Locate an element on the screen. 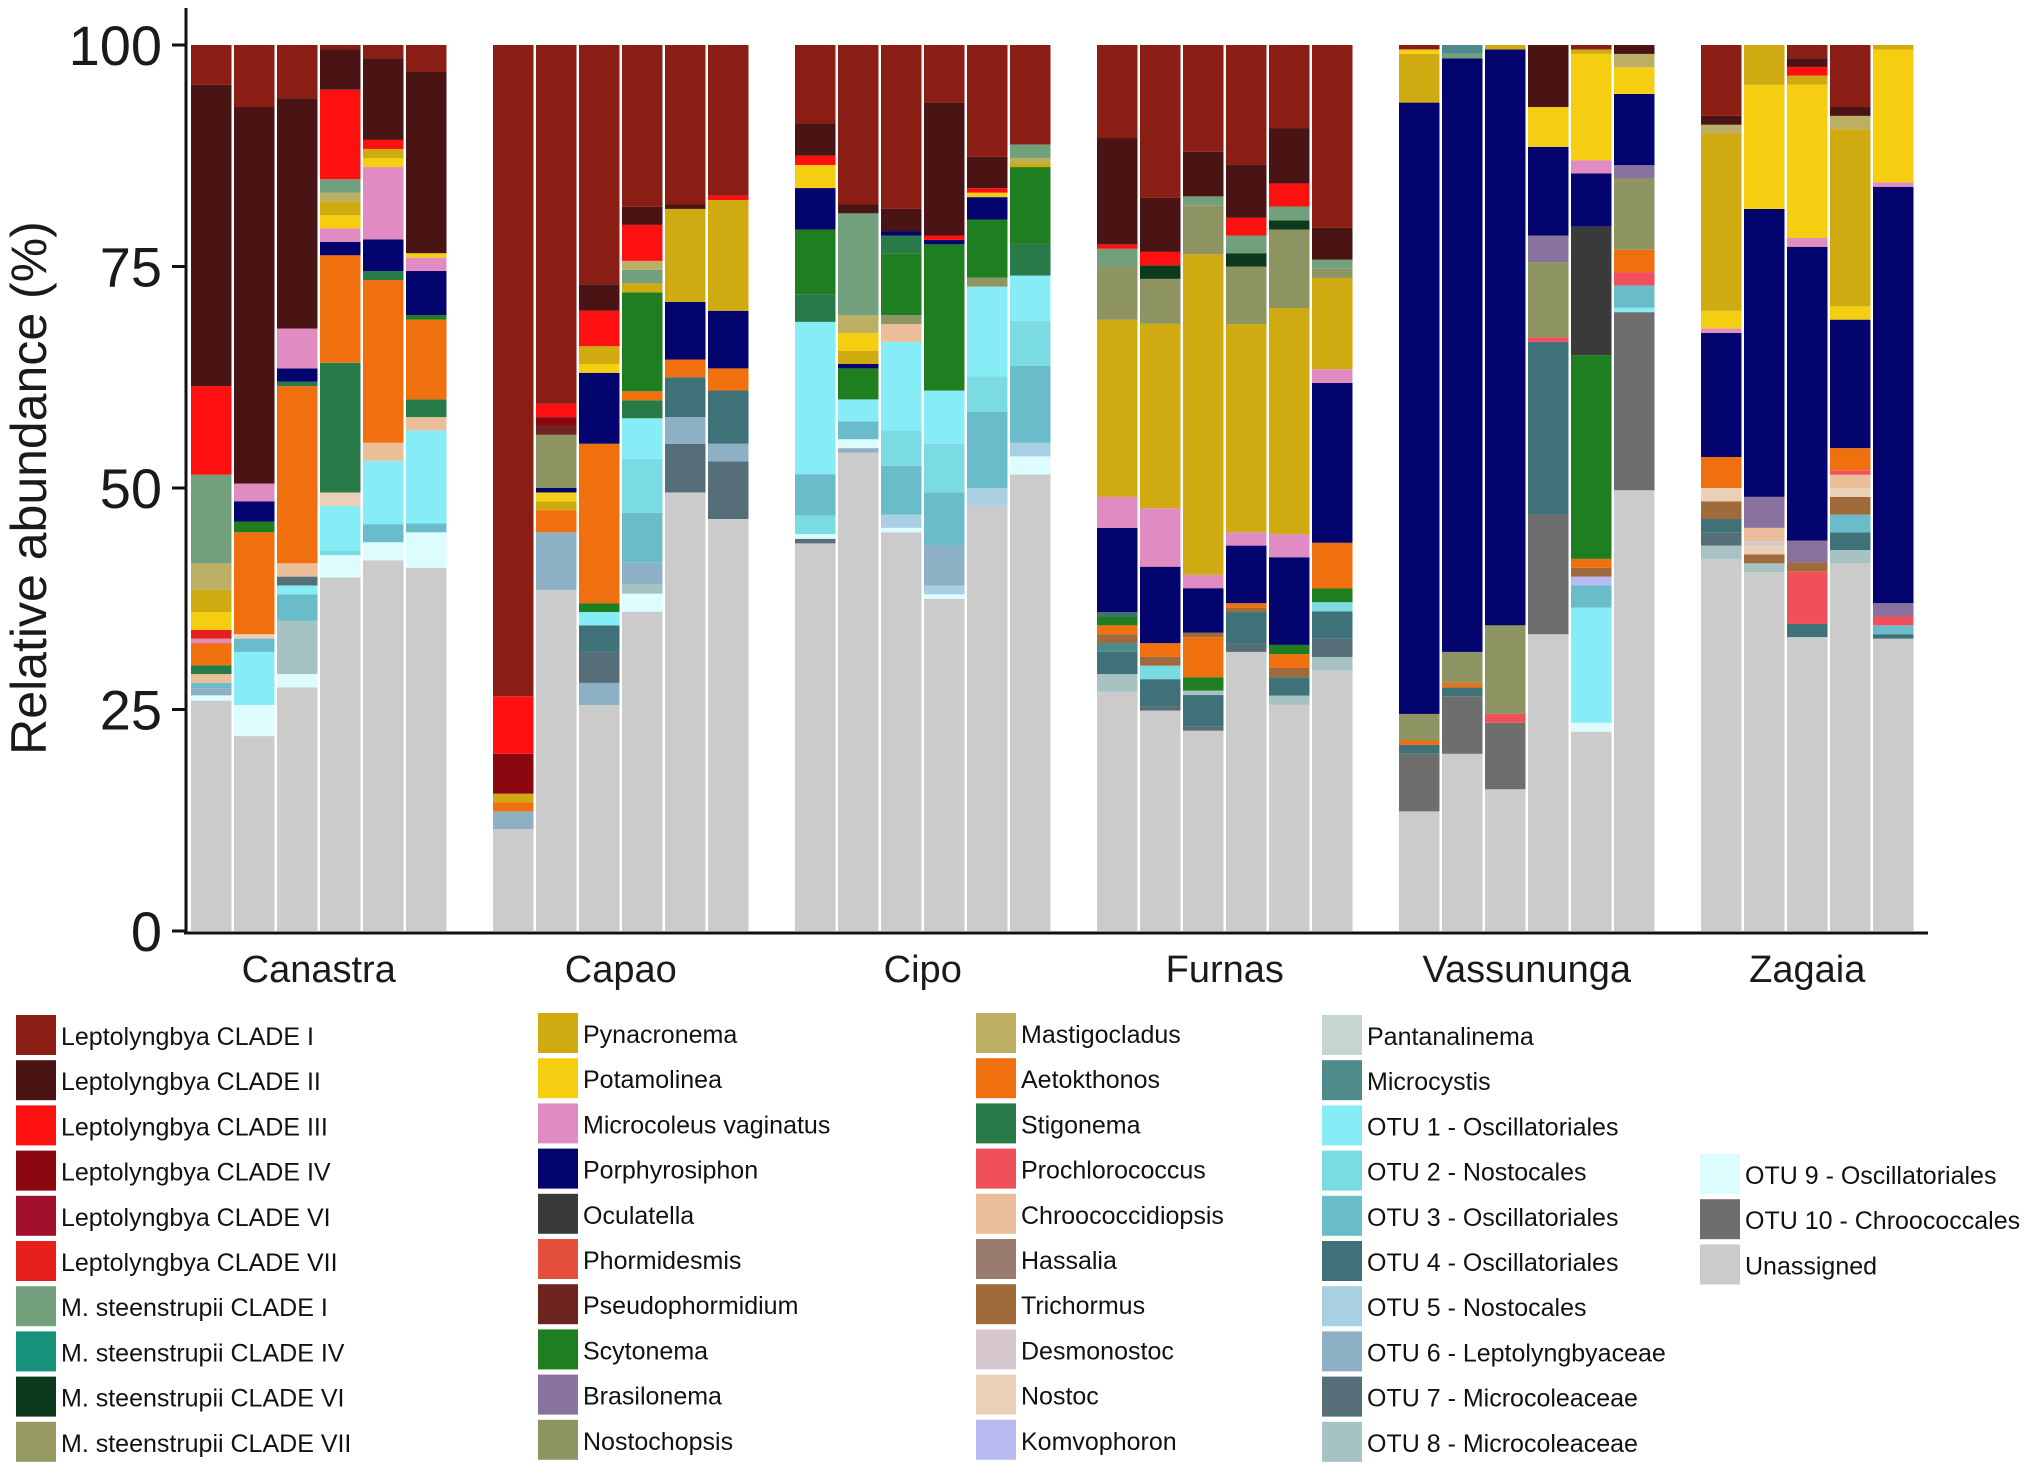 This screenshot has width=2031, height=1464. legend-item-prochlorococcus: Prochlorococcus is located at coordinates (1091, 1168).